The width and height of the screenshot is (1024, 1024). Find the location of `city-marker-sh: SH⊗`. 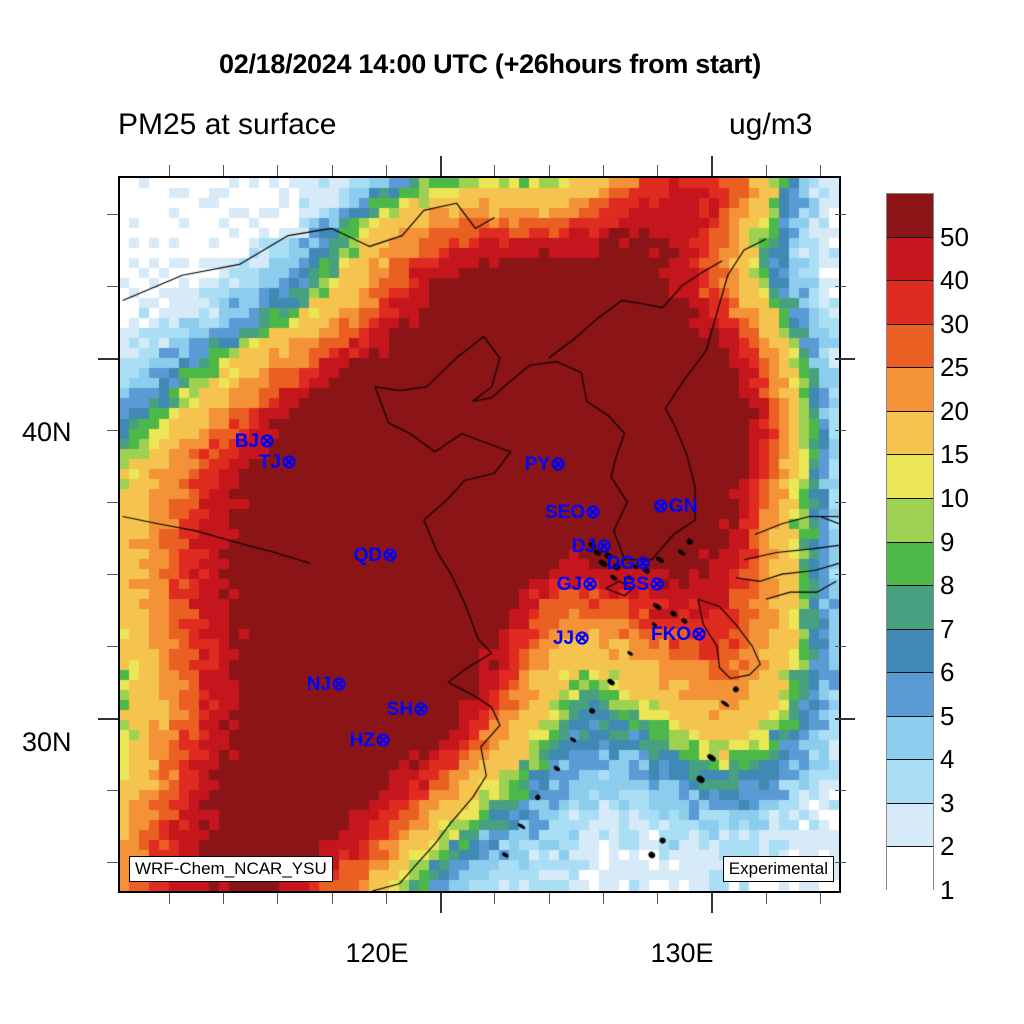

city-marker-sh: SH⊗ is located at coordinates (408, 709).